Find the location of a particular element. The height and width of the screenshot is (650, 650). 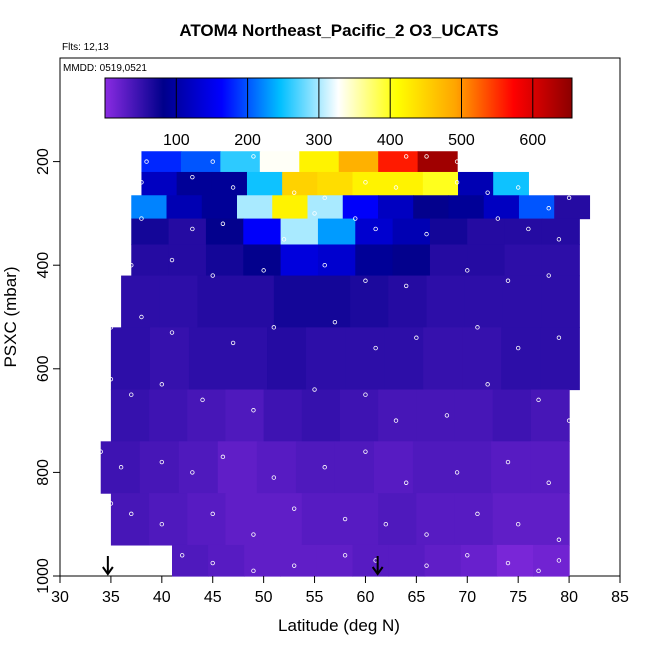

x-tick-label: 30 is located at coordinates (60, 597).